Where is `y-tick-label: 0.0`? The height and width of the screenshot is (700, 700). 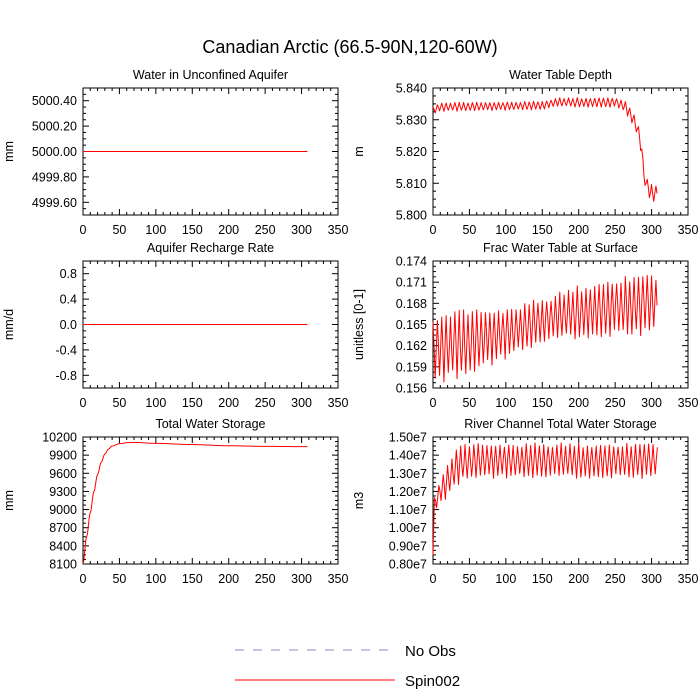 y-tick-label: 0.0 is located at coordinates (68, 325).